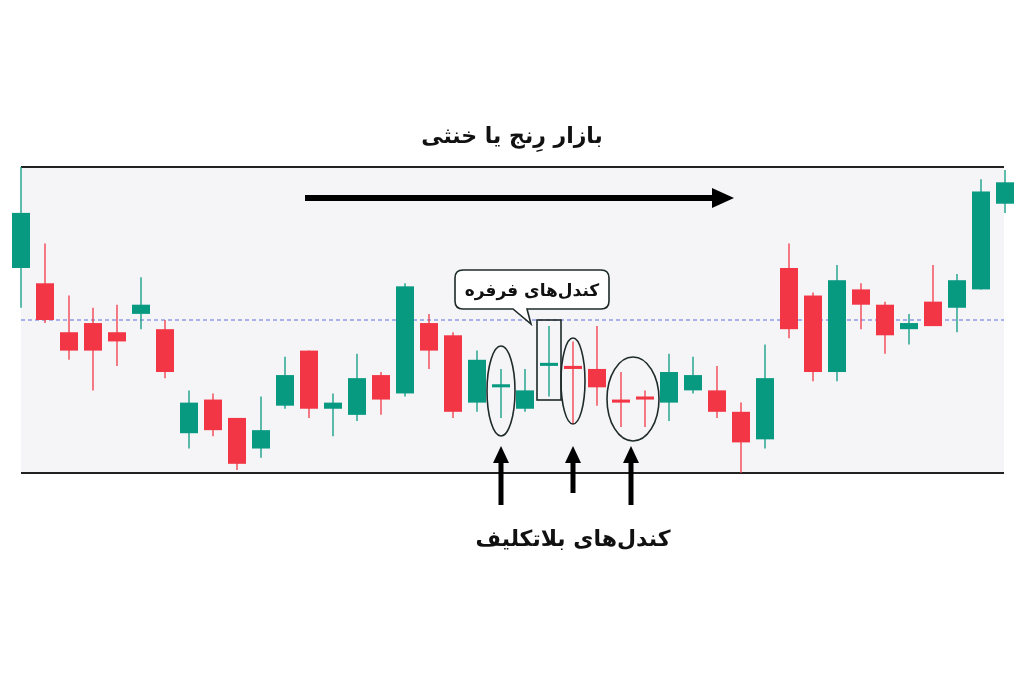  I want to click on text: کندل‌های بلاتکلیف, so click(573, 538).